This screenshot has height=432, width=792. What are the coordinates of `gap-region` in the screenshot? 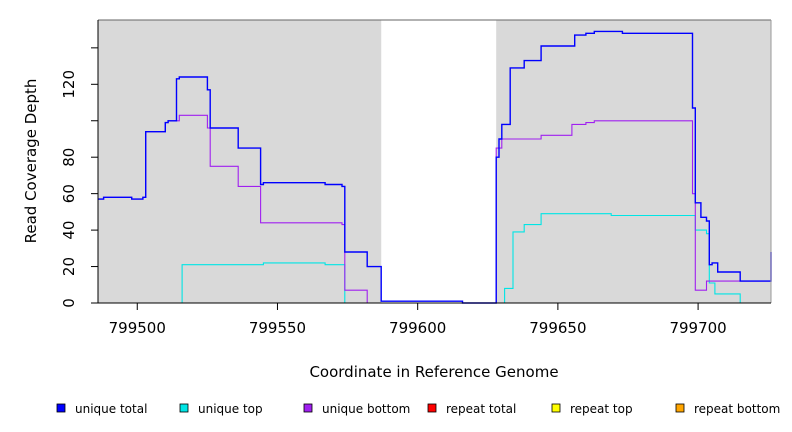 It's located at (439, 161).